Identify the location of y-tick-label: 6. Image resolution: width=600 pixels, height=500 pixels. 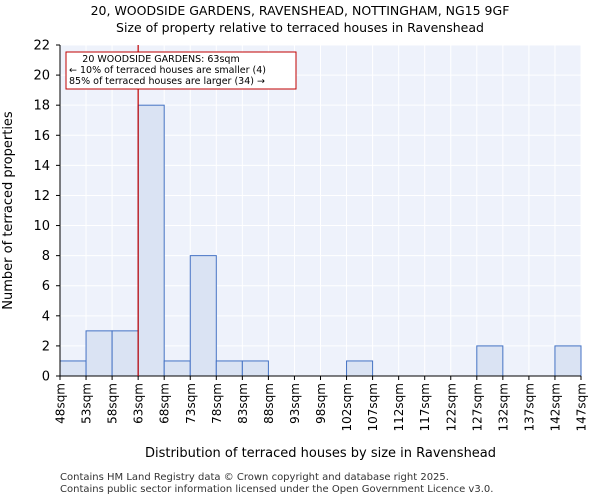
(46, 286).